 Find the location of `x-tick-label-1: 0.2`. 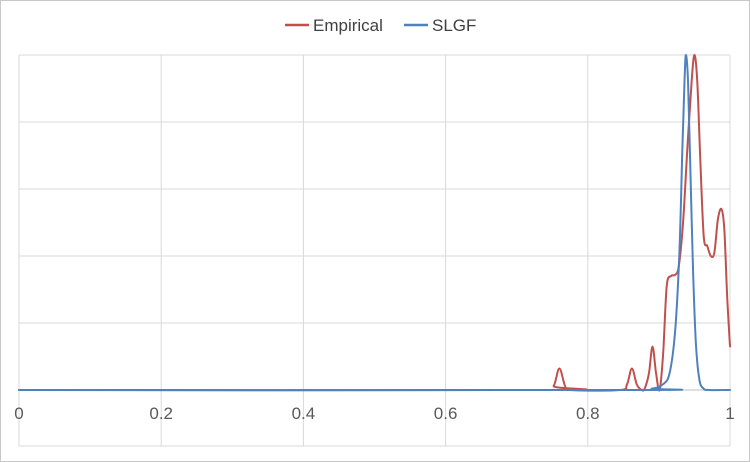

x-tick-label-1: 0.2 is located at coordinates (161, 413).